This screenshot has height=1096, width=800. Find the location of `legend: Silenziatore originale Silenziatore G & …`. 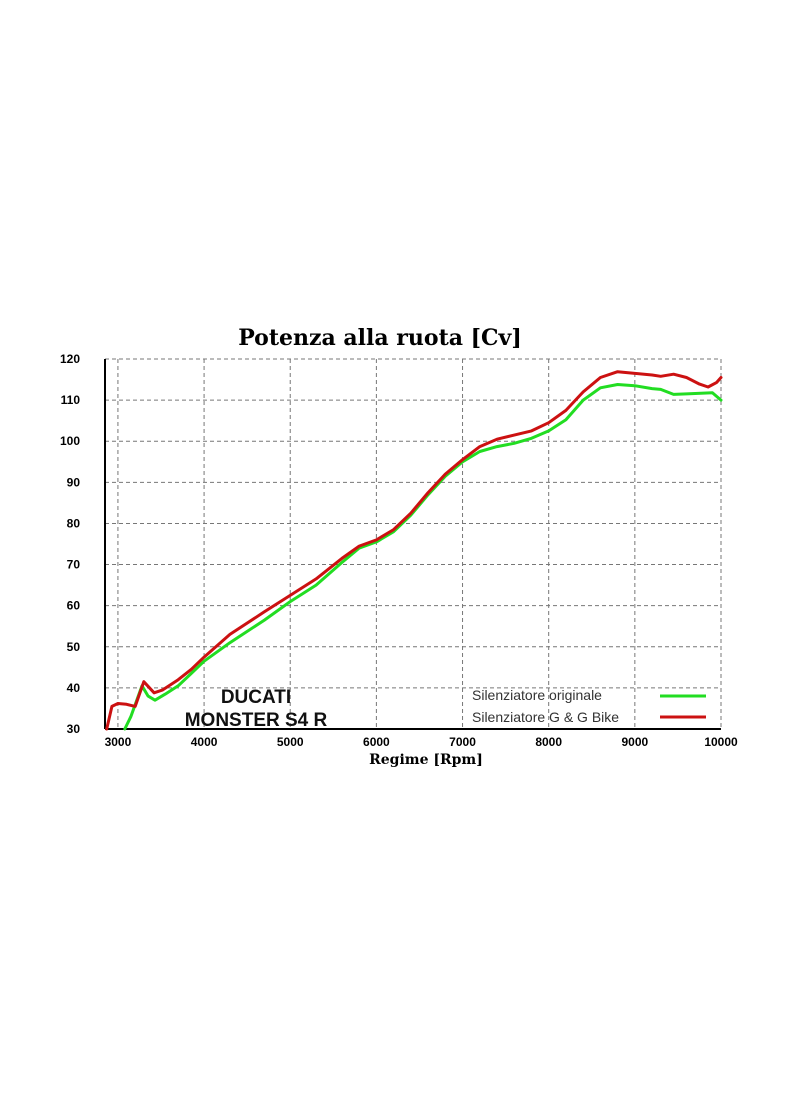

legend: Silenziatore originale Silenziatore G & … is located at coordinates (589, 706).